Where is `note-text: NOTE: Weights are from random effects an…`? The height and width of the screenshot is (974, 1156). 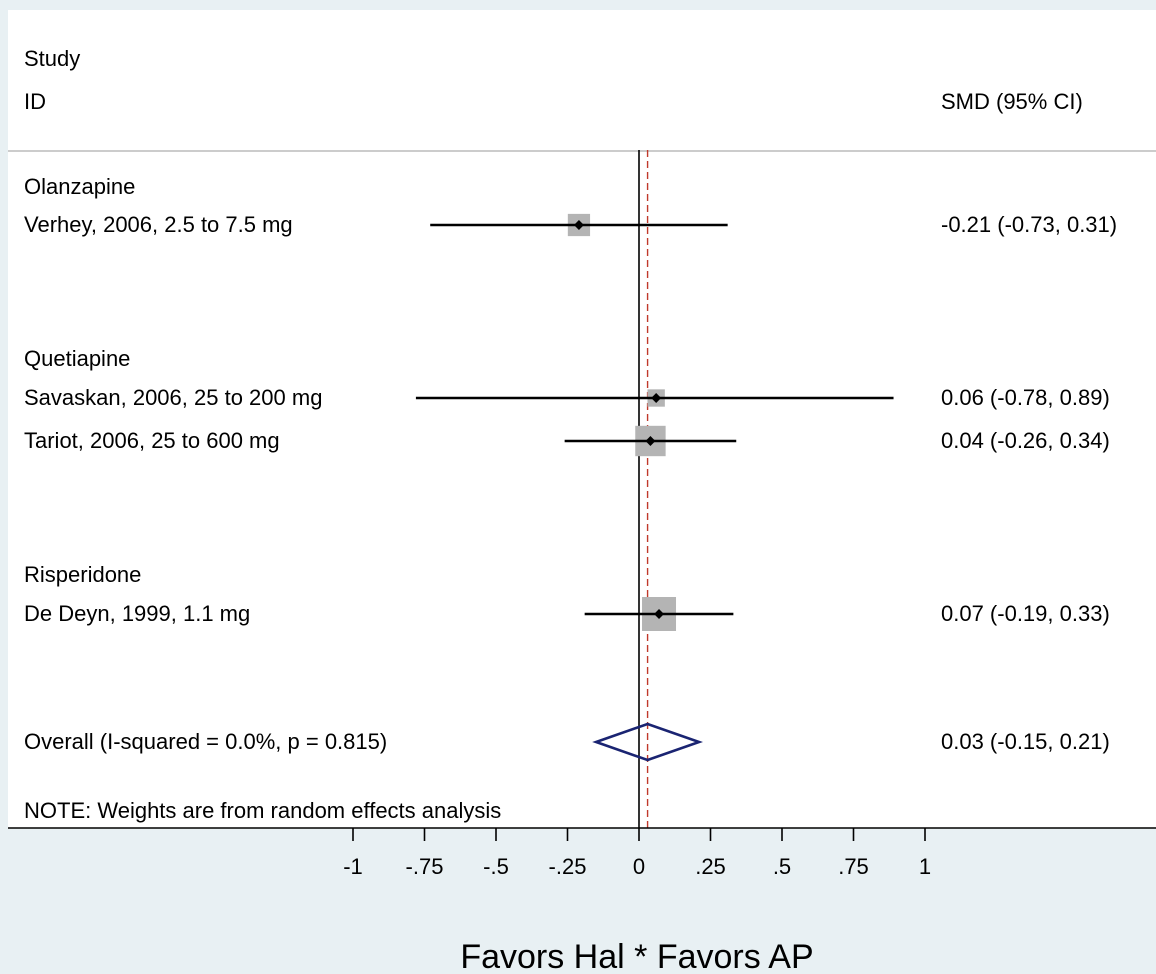
note-text: NOTE: Weights are from random effects an… is located at coordinates (262, 810).